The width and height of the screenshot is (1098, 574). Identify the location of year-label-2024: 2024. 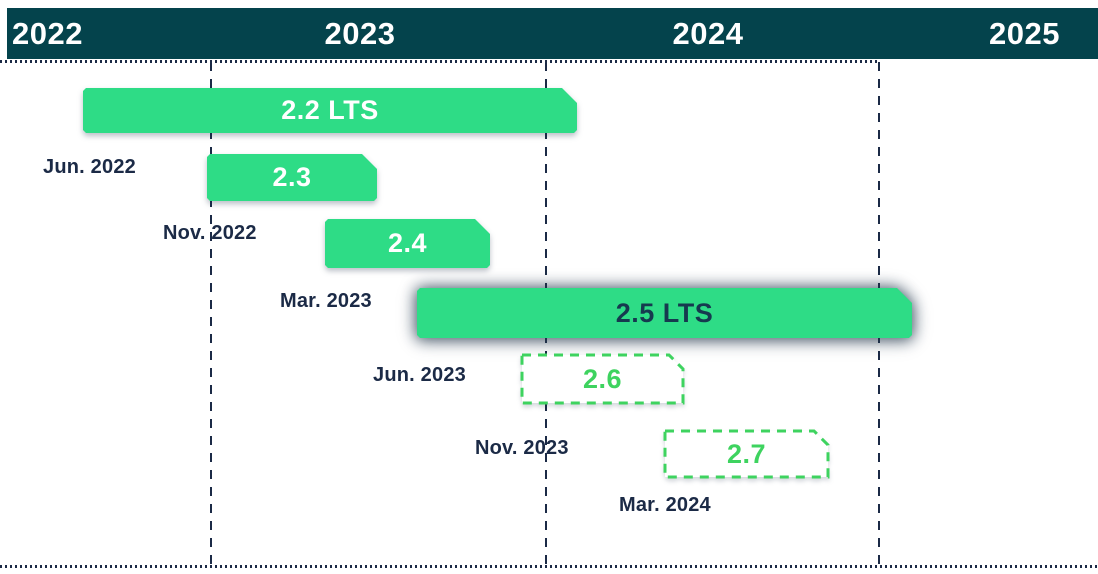
(708, 33).